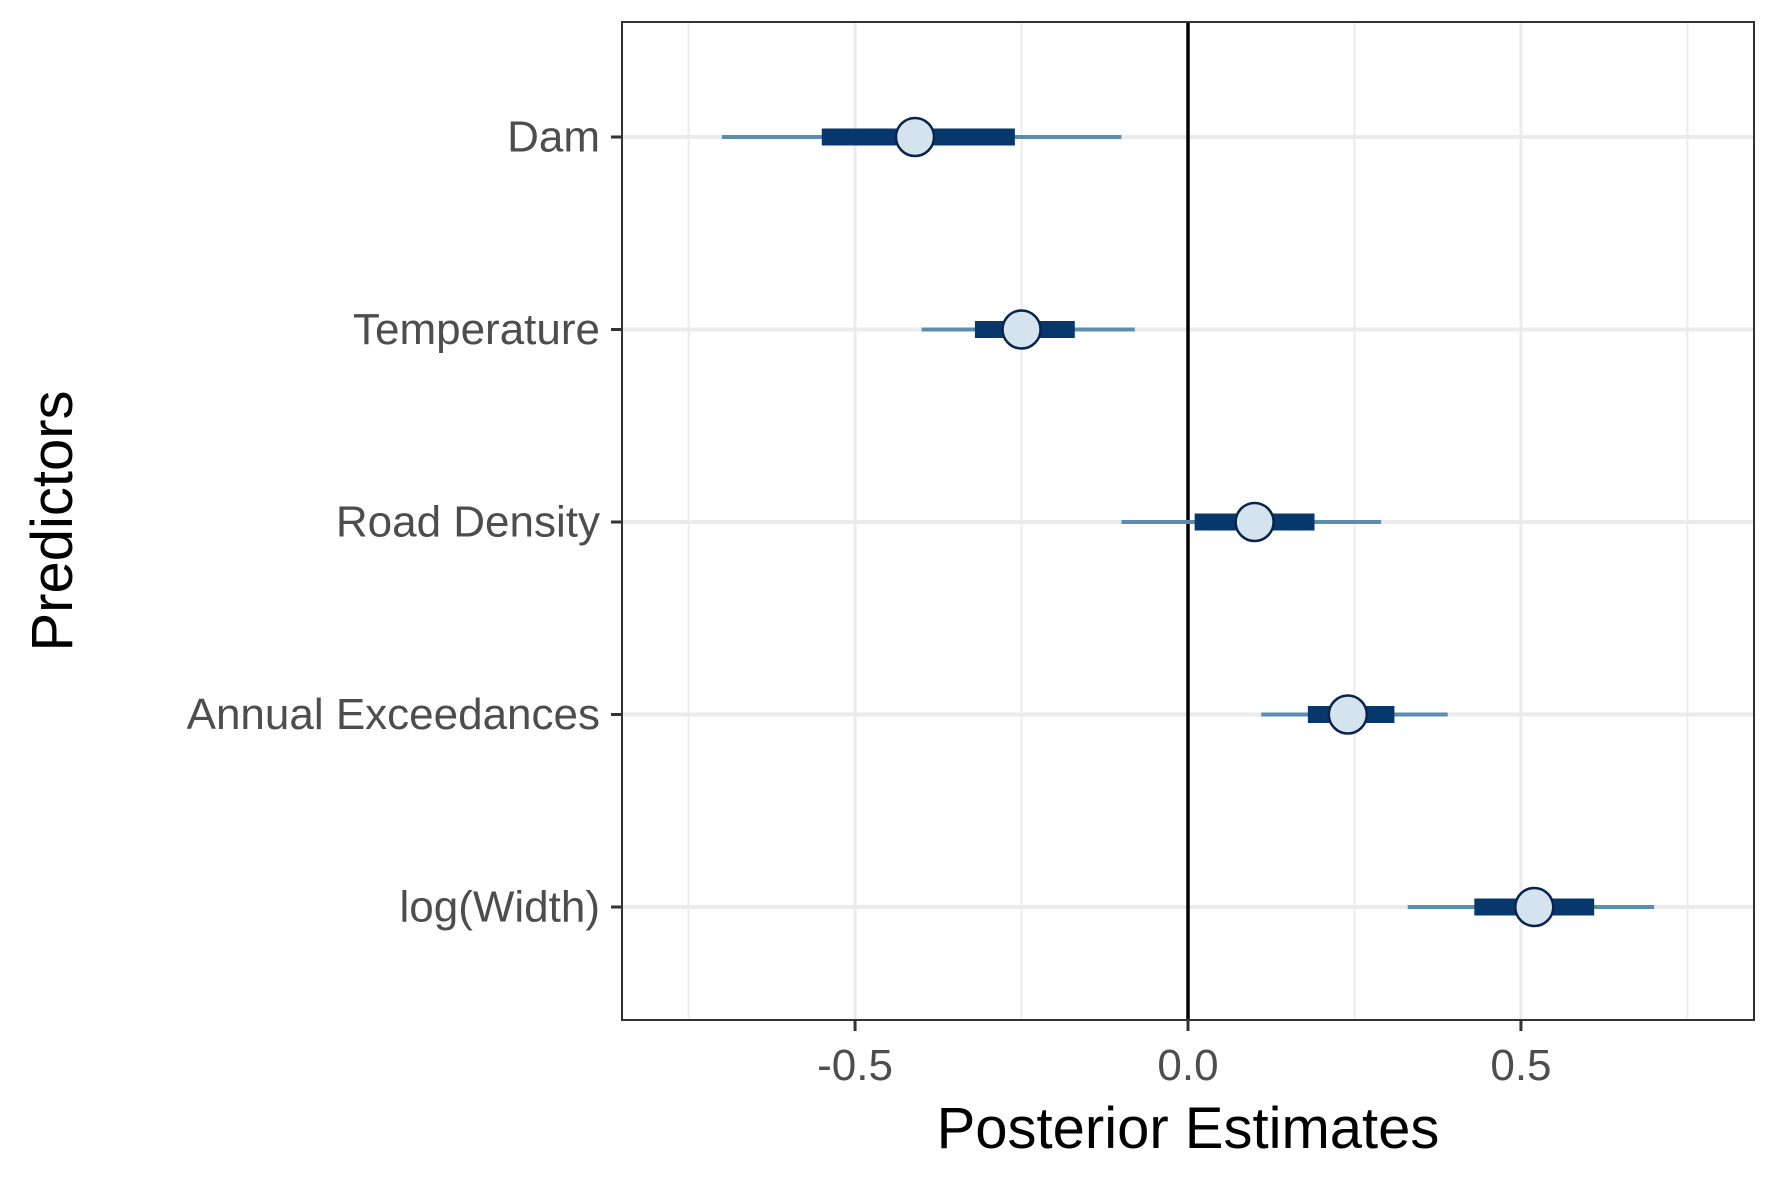 This screenshot has width=1771, height=1181. Describe the element at coordinates (468, 522) in the screenshot. I see `y-tick-label: Road Density` at that location.